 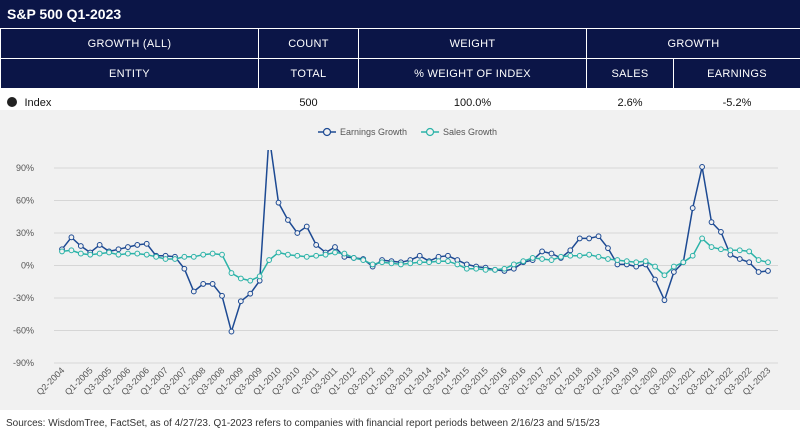 What do you see at coordinates (400, 14) in the screenshot?
I see `page-title: S&P 500 Q1-2023` at bounding box center [400, 14].